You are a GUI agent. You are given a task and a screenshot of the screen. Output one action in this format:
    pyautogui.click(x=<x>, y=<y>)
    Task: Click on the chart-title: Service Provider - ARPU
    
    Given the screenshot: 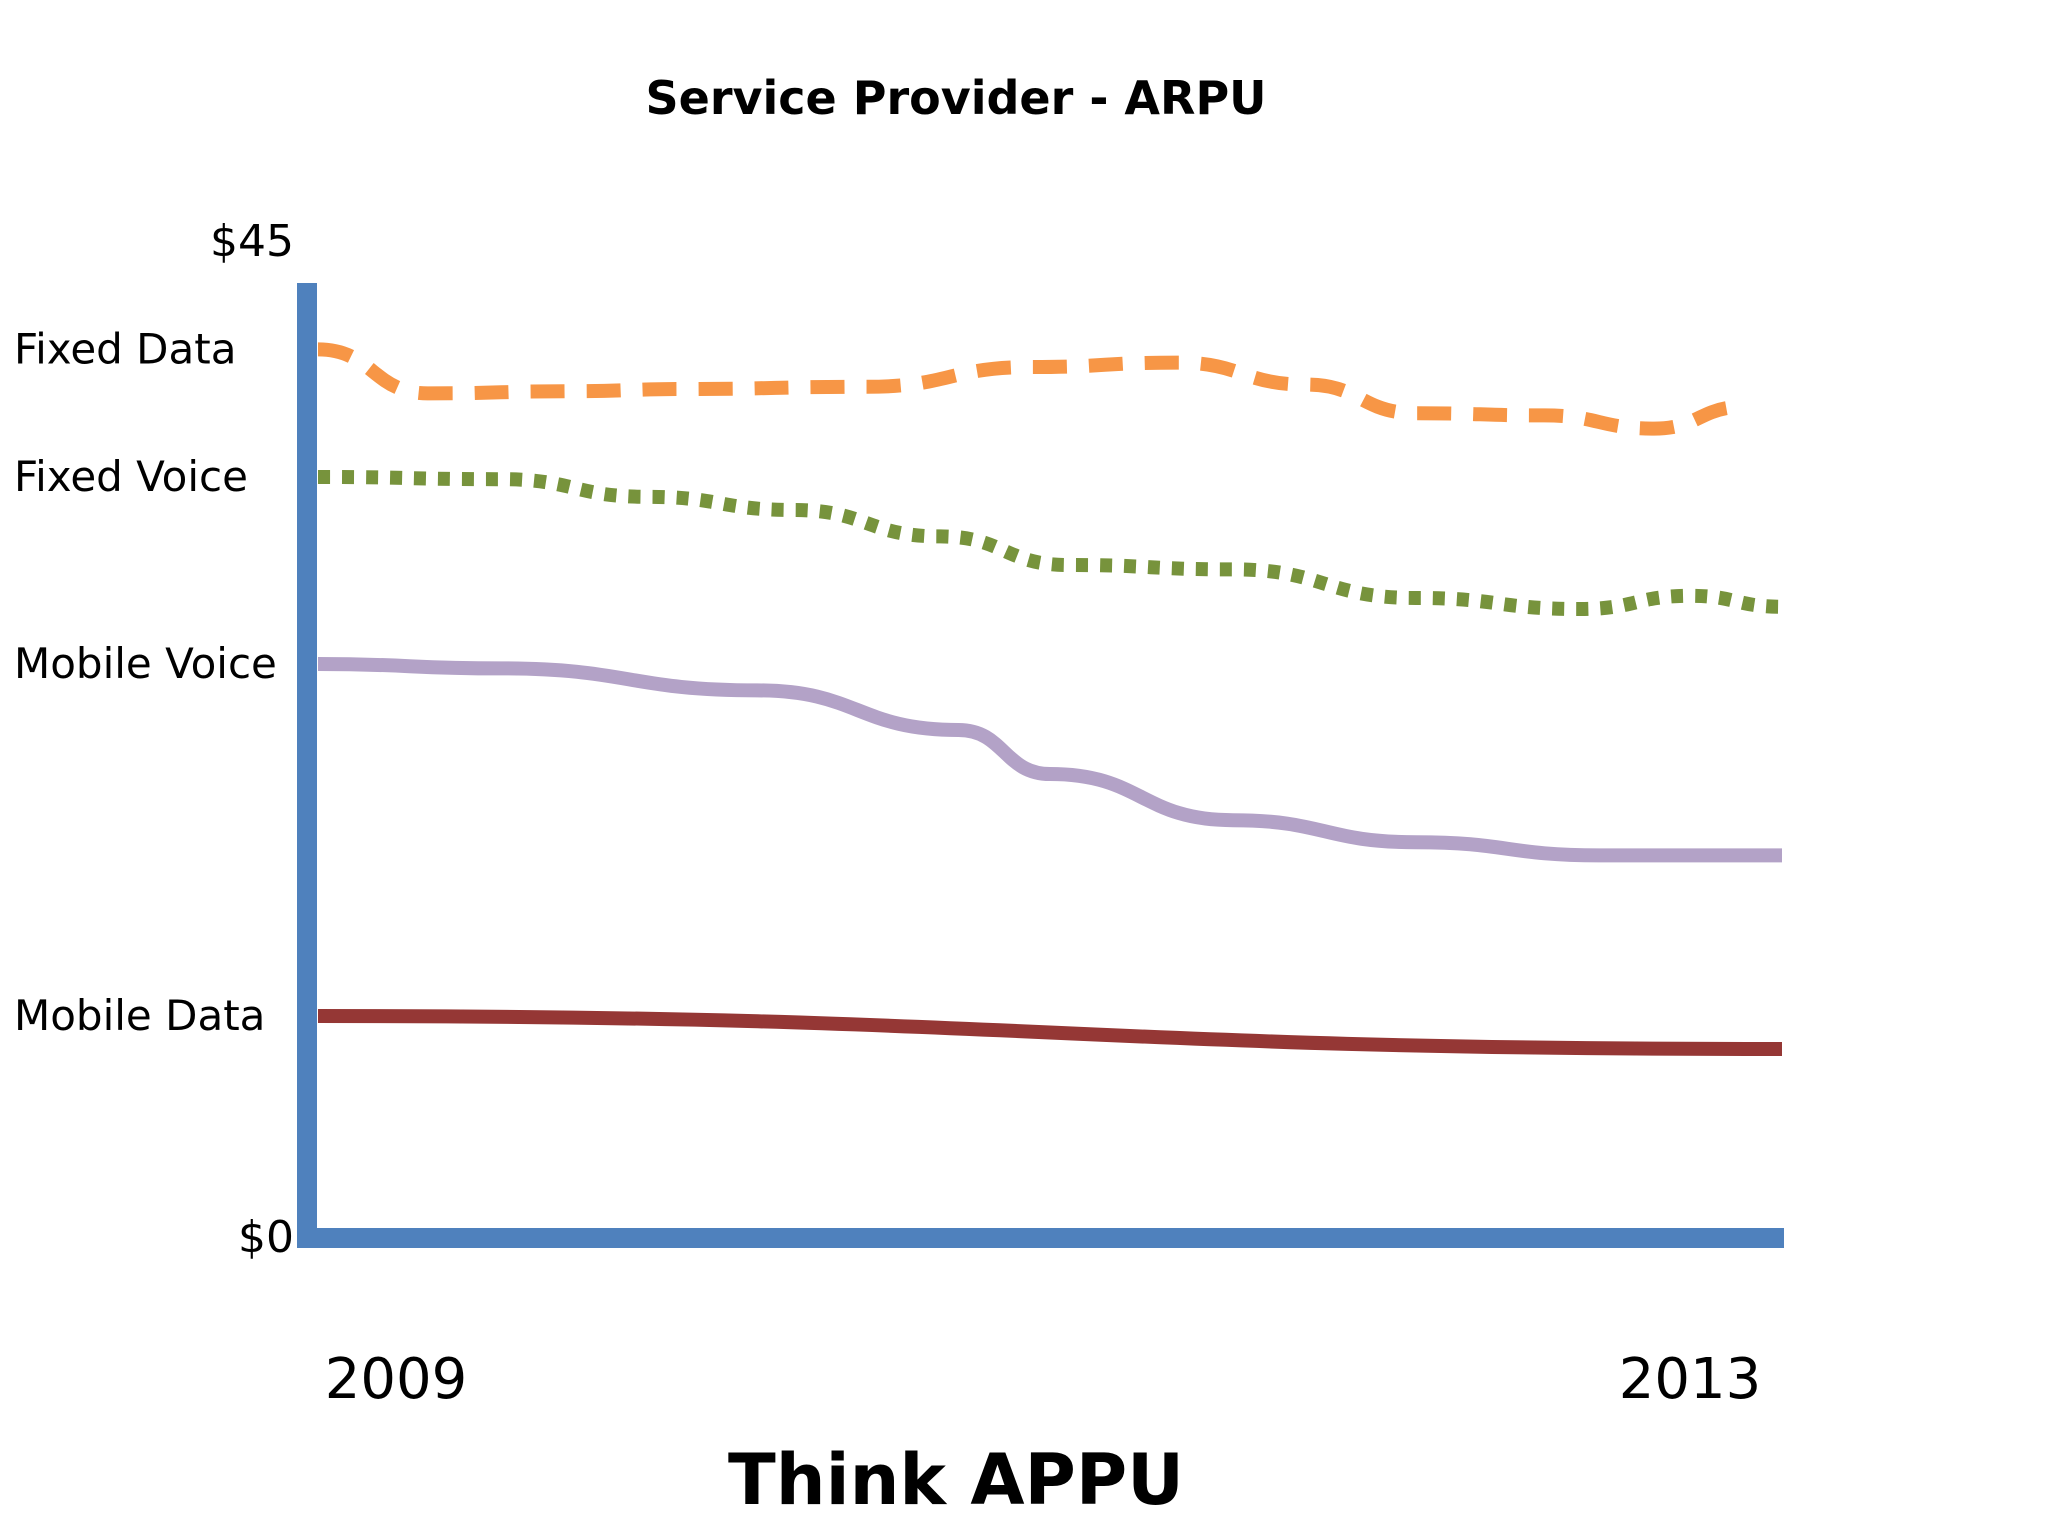 What is the action you would take?
    pyautogui.click(x=955, y=98)
    